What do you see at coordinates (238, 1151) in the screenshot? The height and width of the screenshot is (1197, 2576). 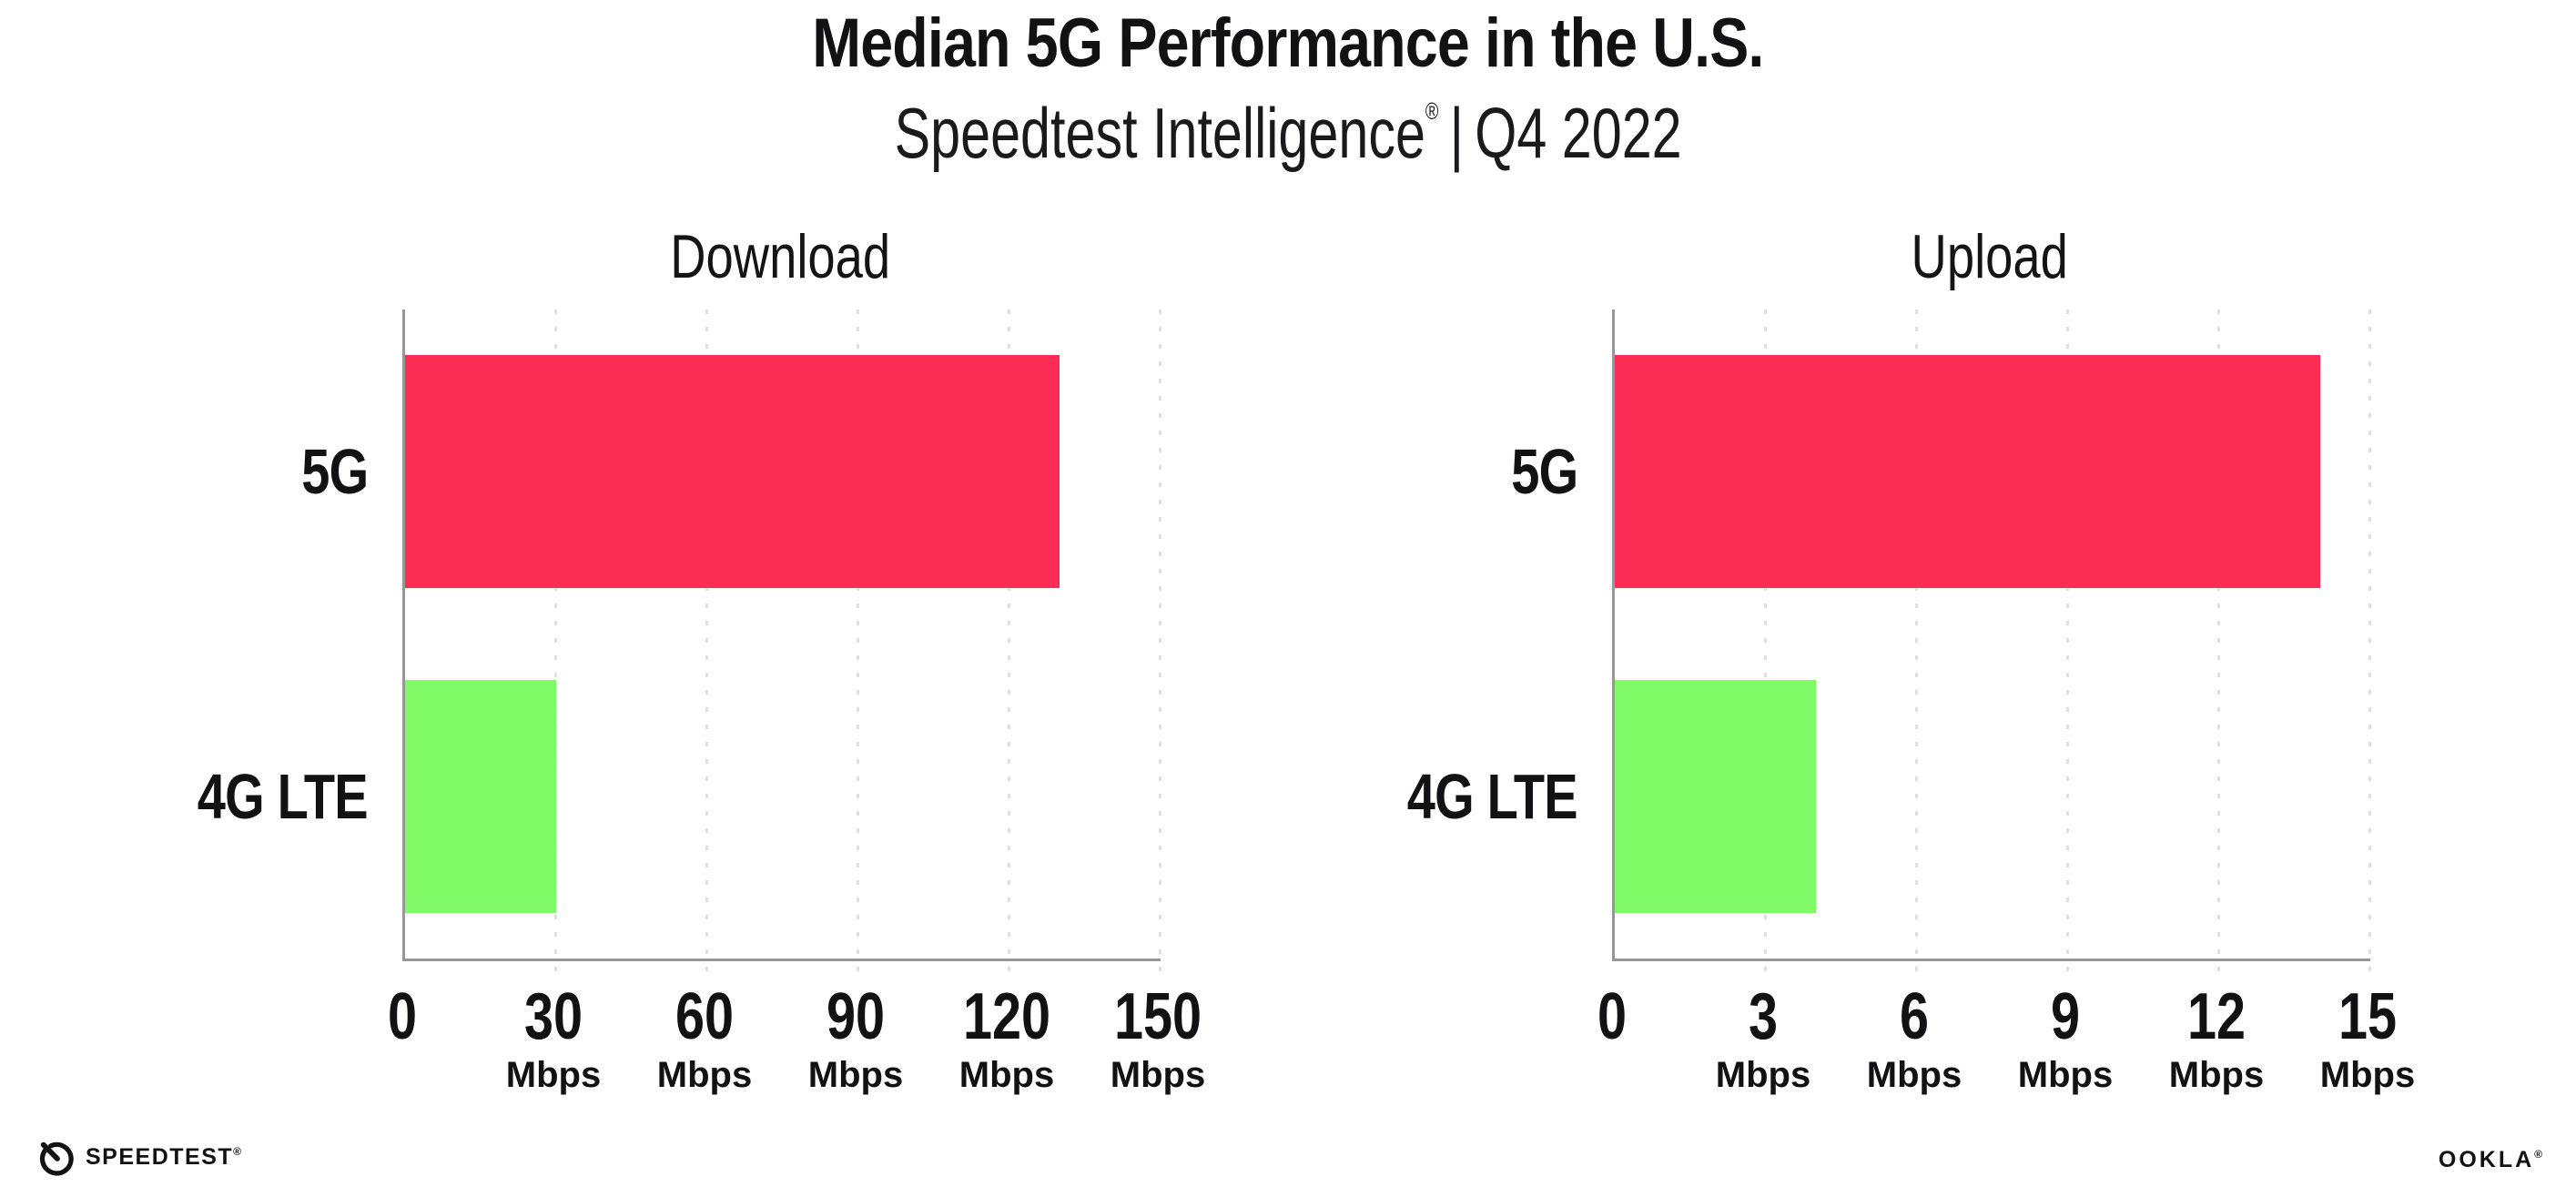 I see `speedtest-trademark: ®` at bounding box center [238, 1151].